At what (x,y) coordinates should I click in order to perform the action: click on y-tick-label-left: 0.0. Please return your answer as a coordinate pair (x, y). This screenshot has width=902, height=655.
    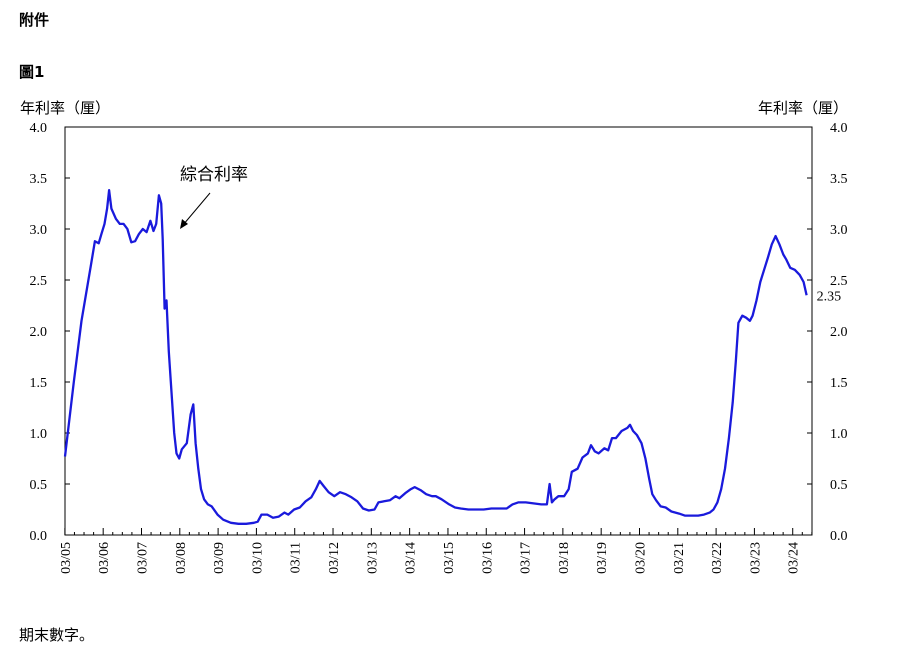
    Looking at the image, I should click on (39, 536).